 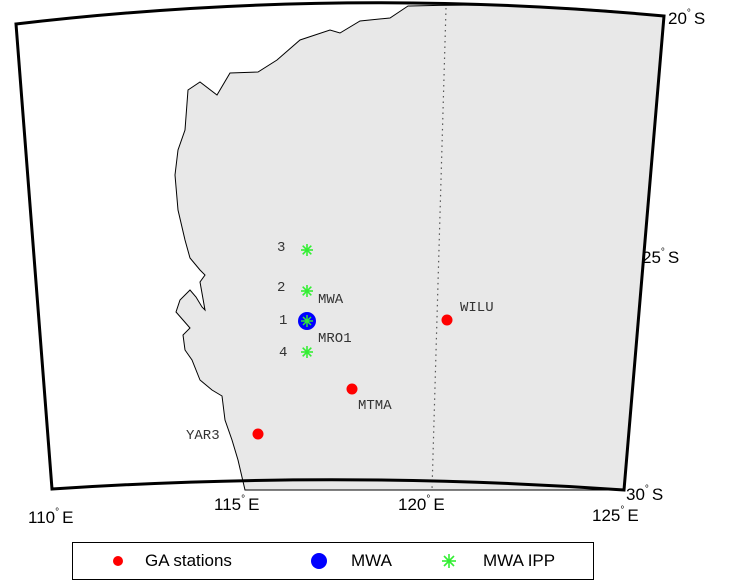 I want to click on longitude-label: 125° E, so click(x=615, y=515).